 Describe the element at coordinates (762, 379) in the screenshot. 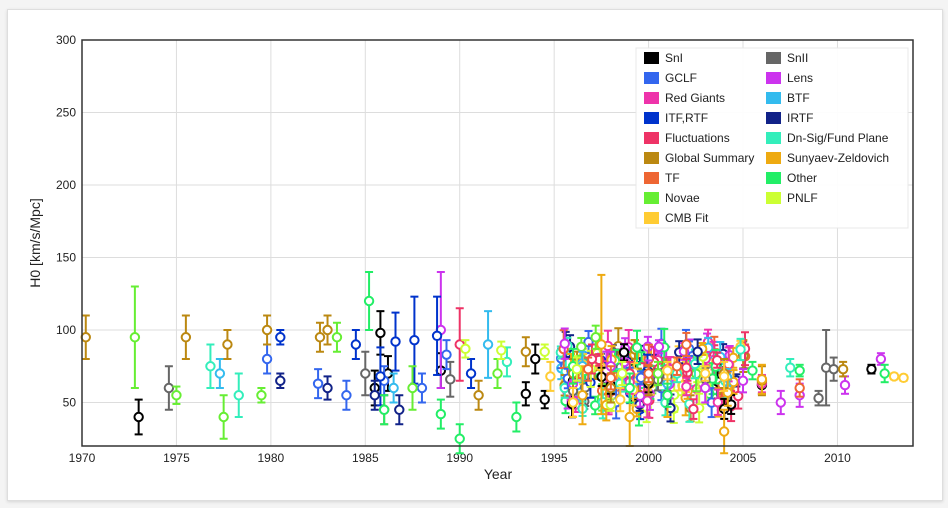

I see `sunyaev-zeldovich-point` at that location.